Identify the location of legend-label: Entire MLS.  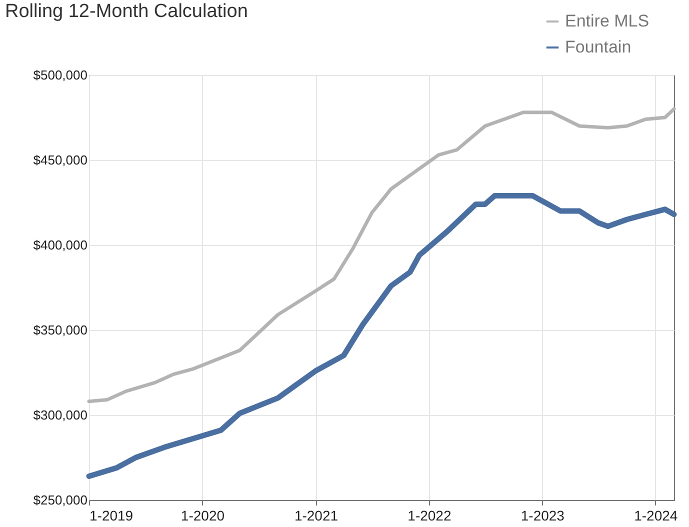
(607, 21).